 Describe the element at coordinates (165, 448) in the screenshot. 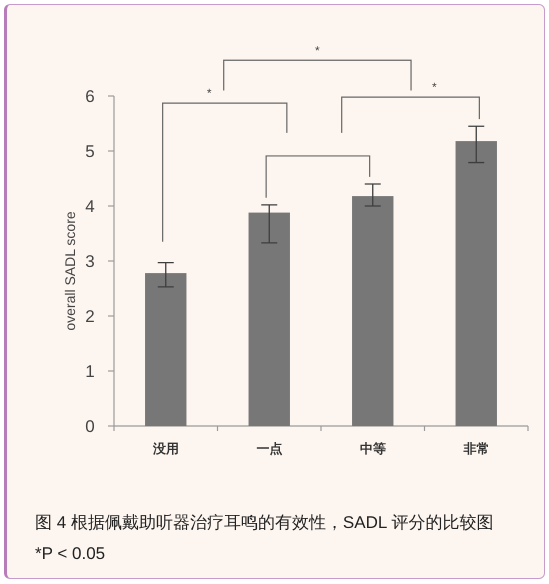

I see `x-tick-label: 没用` at that location.